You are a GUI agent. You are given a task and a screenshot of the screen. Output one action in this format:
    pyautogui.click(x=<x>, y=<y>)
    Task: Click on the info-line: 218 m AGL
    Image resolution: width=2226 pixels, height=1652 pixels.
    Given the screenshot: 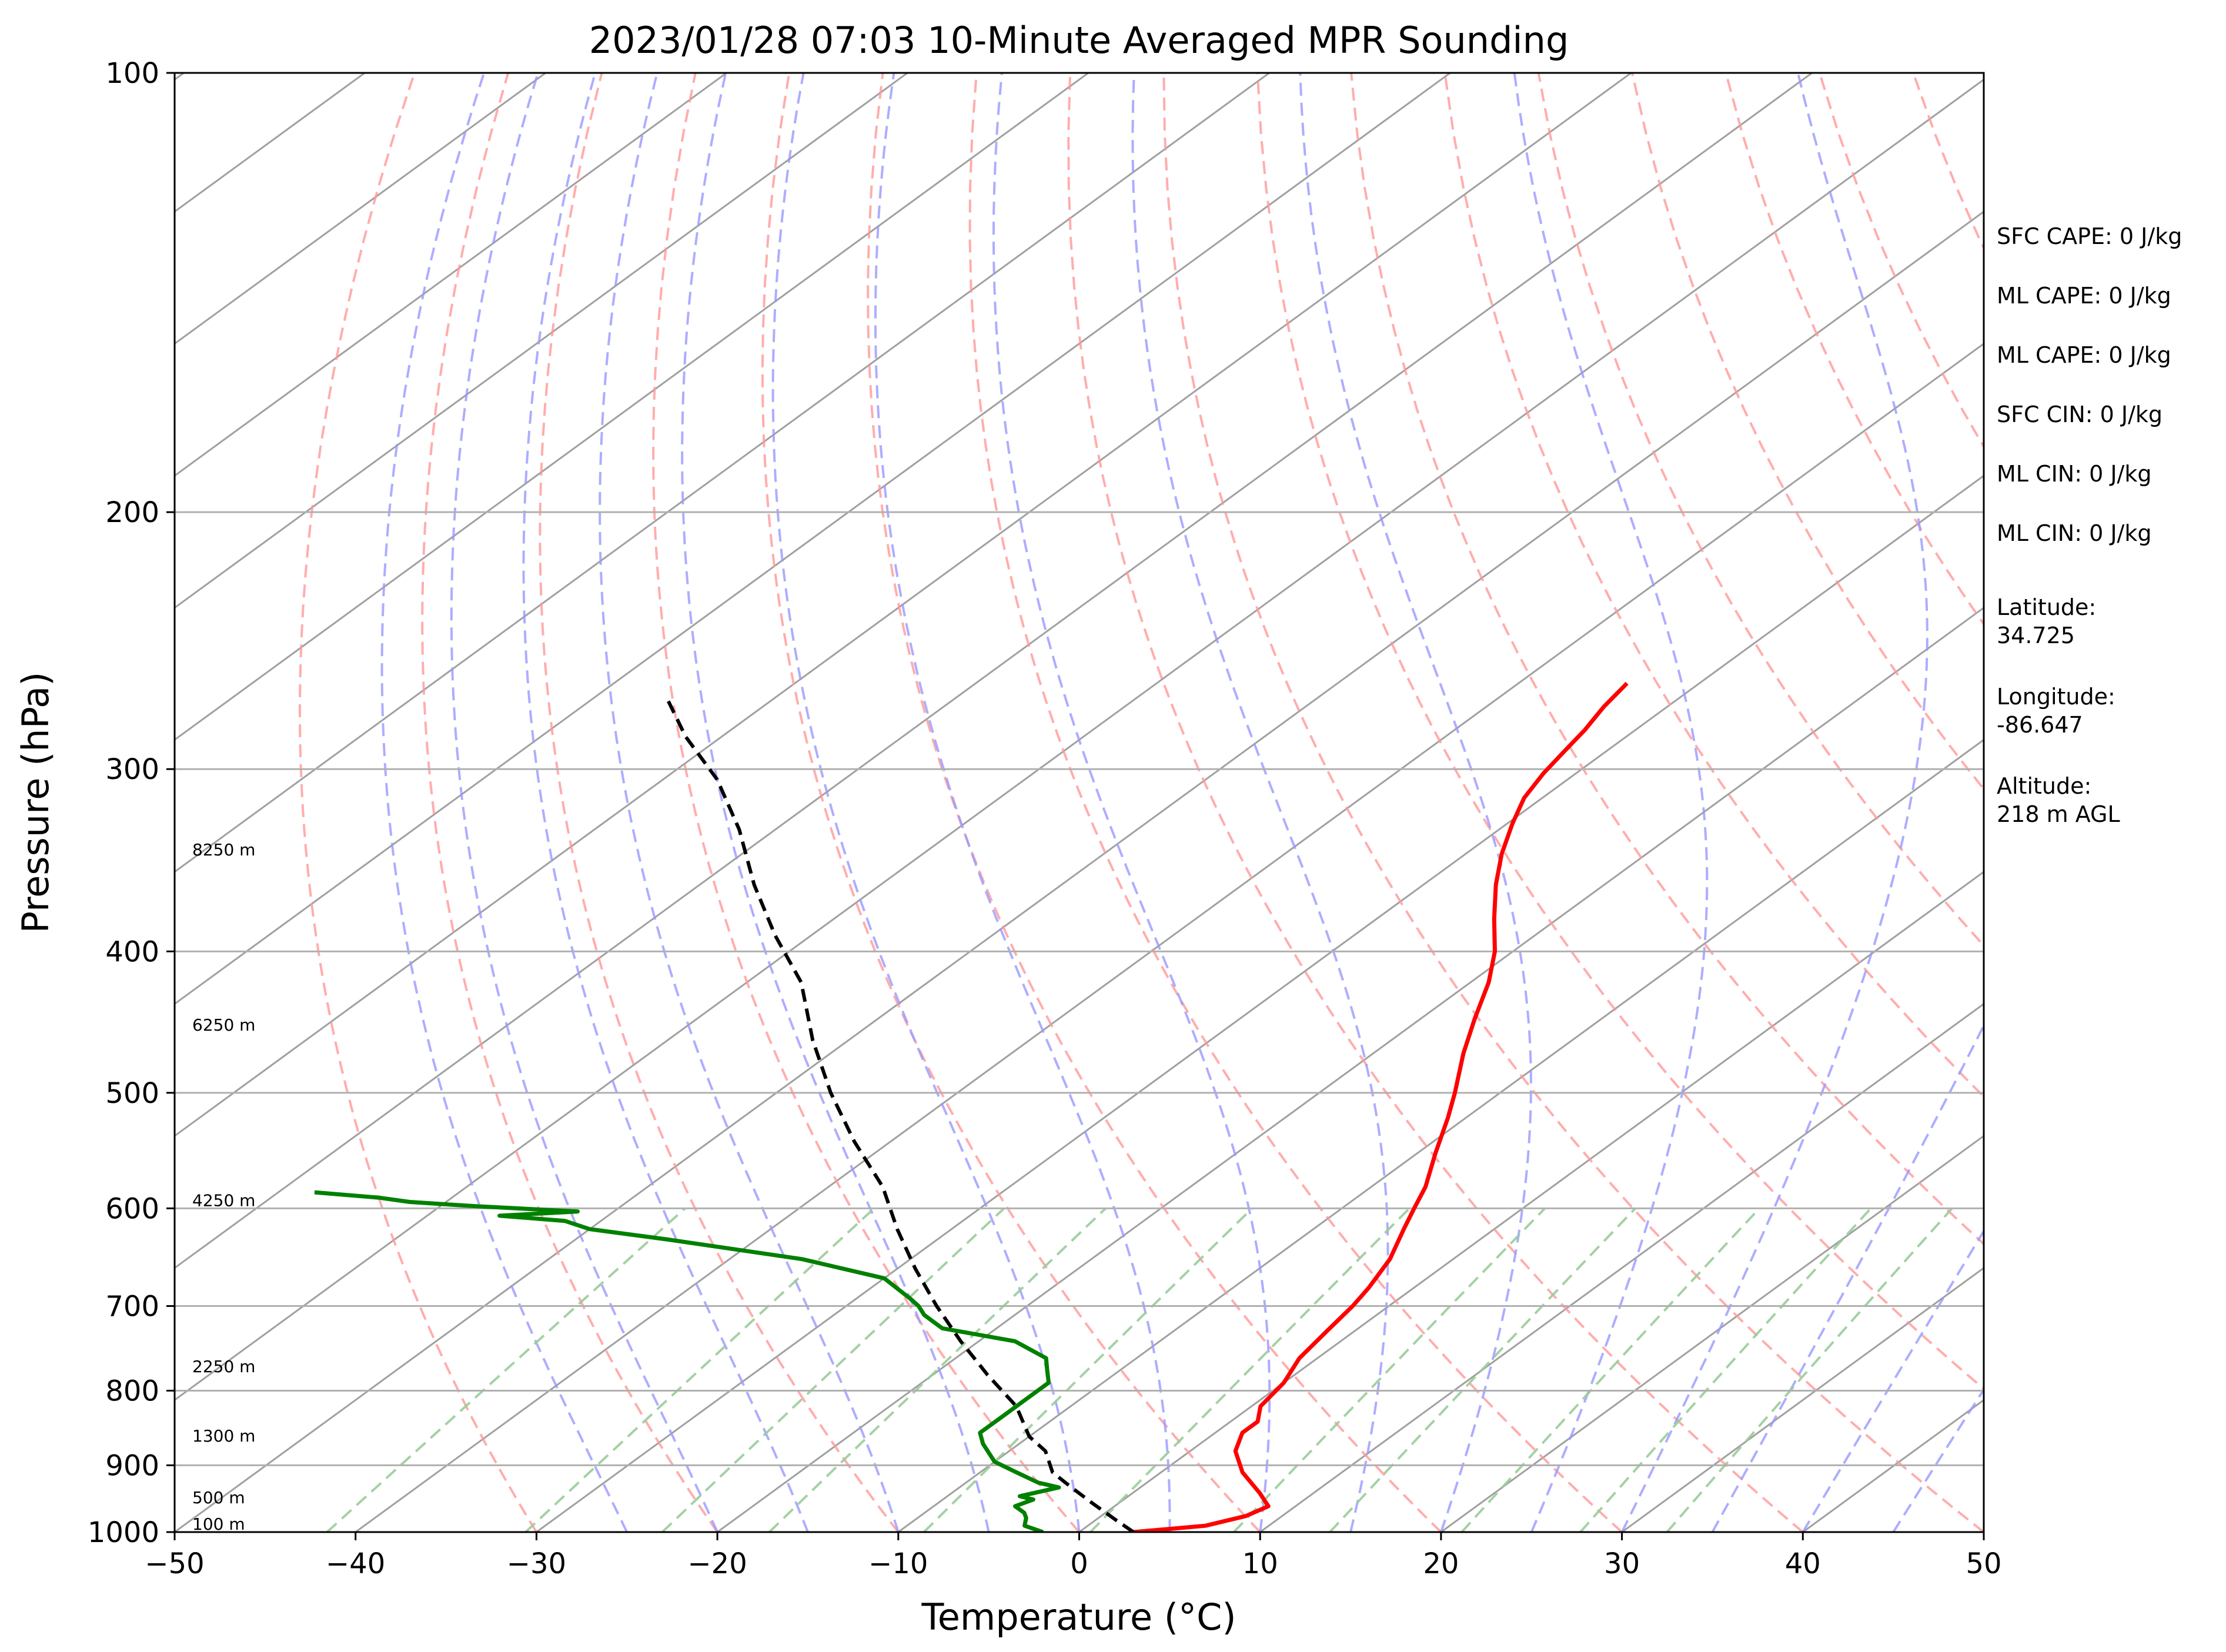 What is the action you would take?
    pyautogui.click(x=2058, y=814)
    